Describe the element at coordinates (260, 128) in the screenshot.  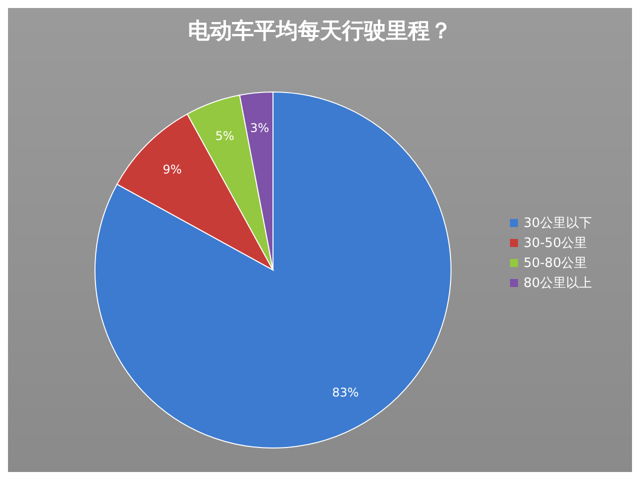
I see `data-label: 3%` at that location.